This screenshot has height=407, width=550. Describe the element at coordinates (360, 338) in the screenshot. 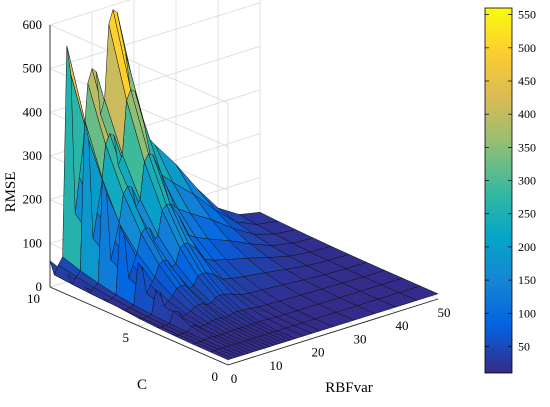

I see `x-tick-label: 30` at that location.